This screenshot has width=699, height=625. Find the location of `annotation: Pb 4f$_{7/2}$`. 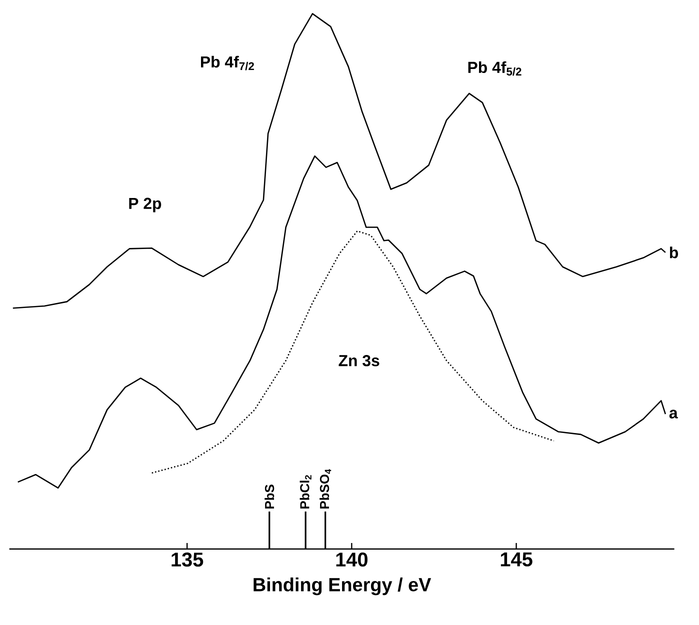

annotation: Pb 4f$_{7/2}$ is located at coordinates (227, 63).